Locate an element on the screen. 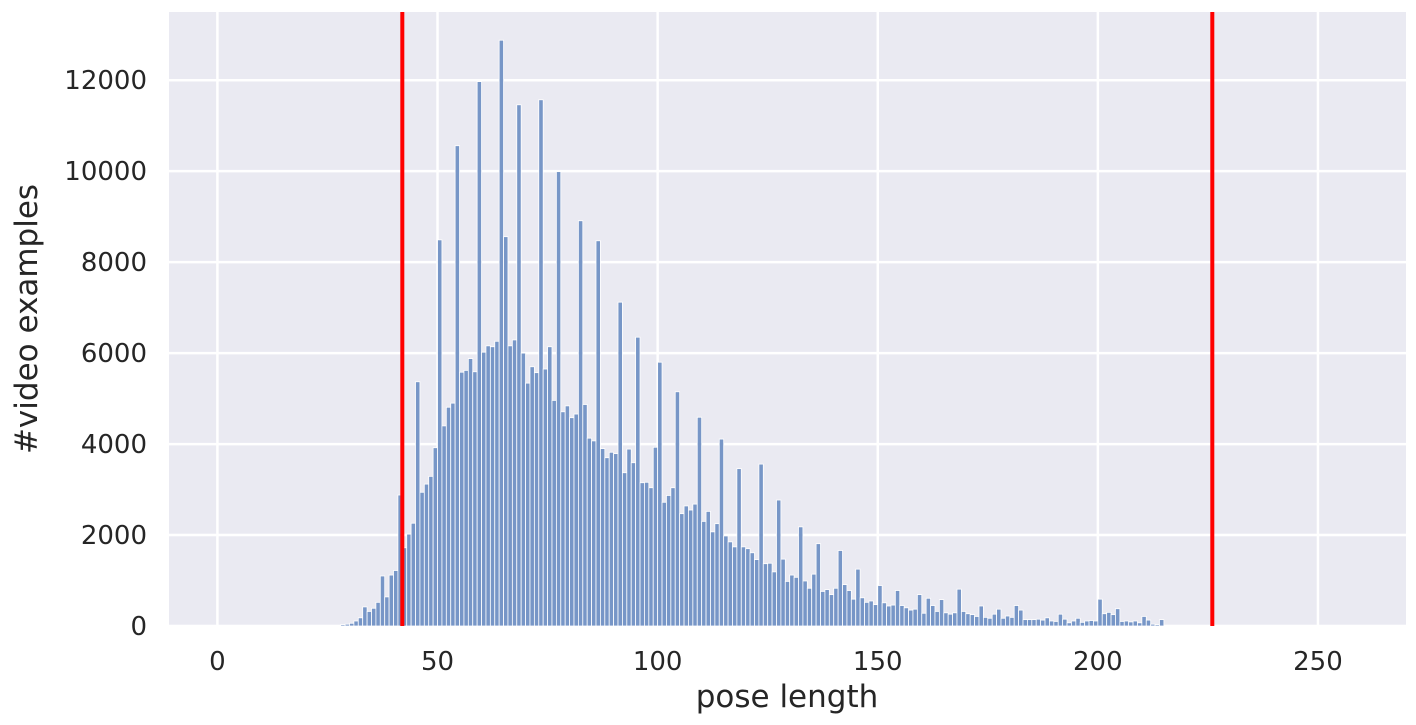 The width and height of the screenshot is (1416, 725). x-tick-label: 50 is located at coordinates (437, 662).